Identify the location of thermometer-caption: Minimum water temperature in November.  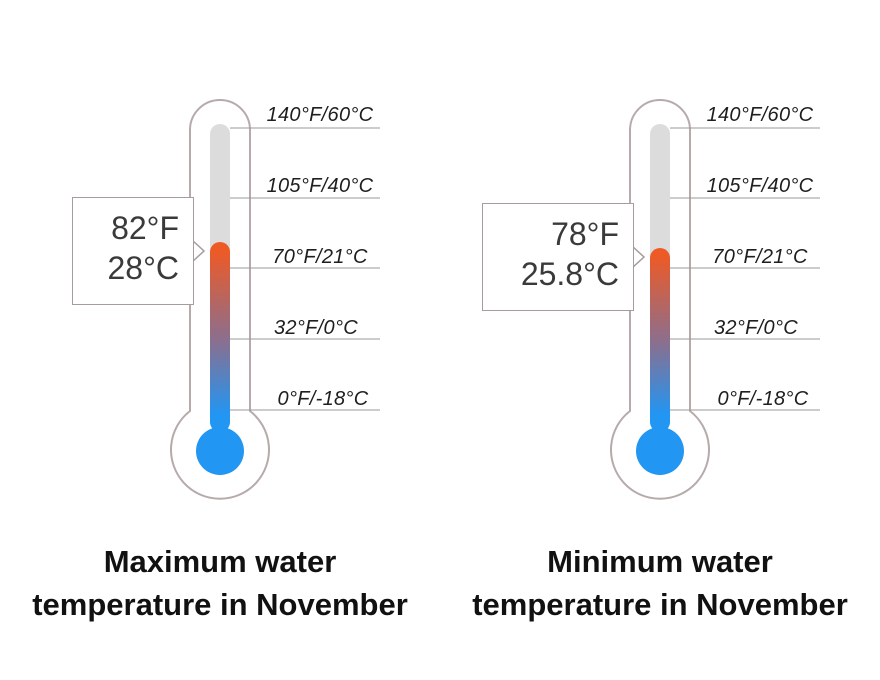
(660, 583).